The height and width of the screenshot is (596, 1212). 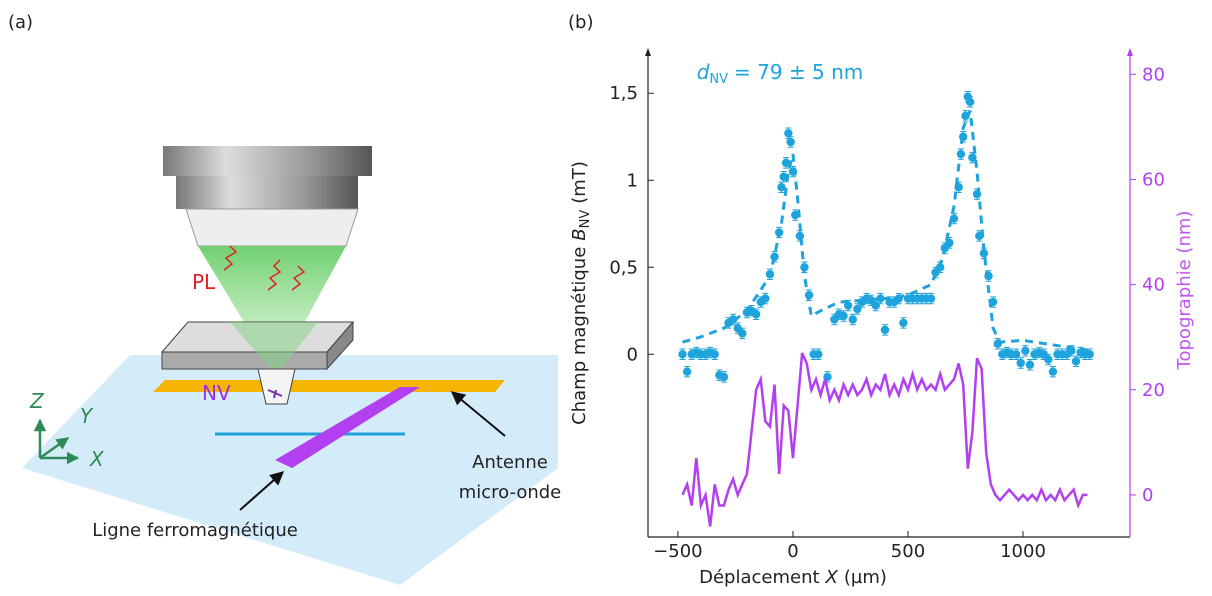 What do you see at coordinates (37, 401) in the screenshot?
I see `axis-label: Z` at bounding box center [37, 401].